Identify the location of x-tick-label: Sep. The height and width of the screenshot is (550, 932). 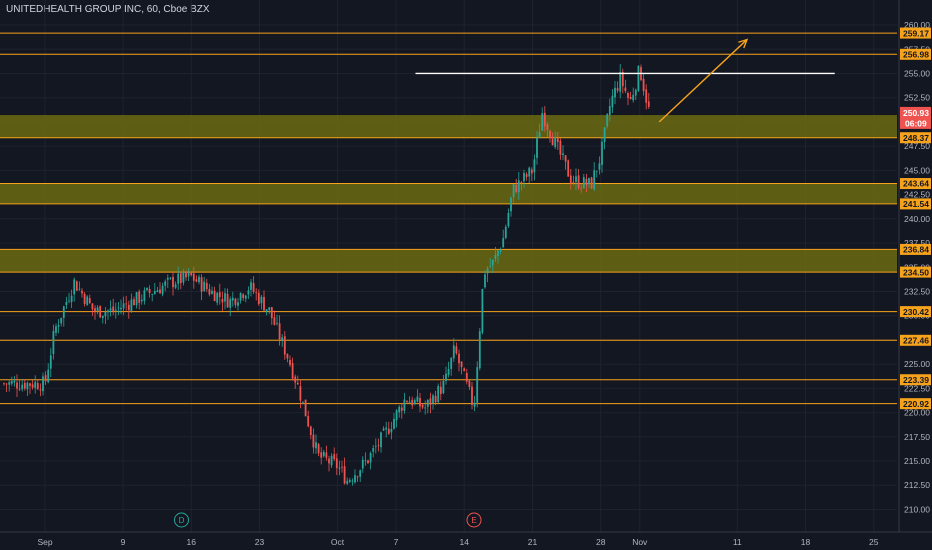
(44, 542).